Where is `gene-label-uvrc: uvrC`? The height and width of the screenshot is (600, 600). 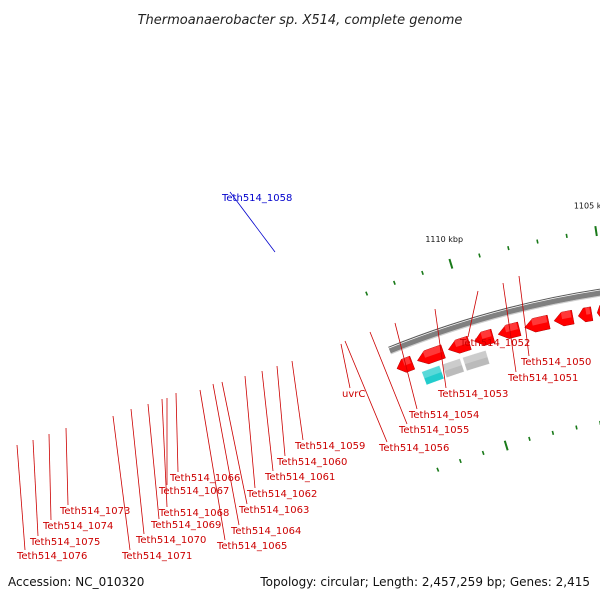
gene-label-uvrc: uvrC is located at coordinates (353, 394).